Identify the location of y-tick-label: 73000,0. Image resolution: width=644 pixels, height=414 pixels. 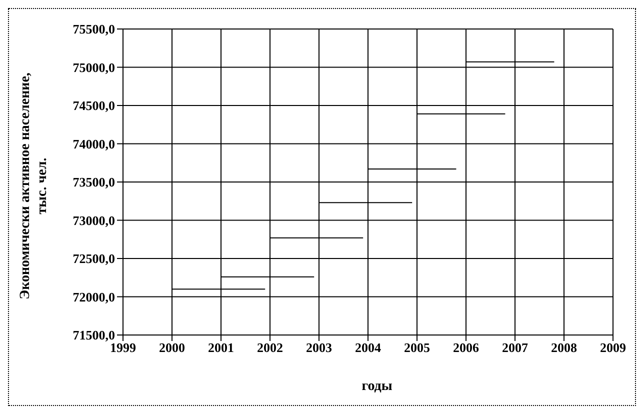
(93, 220).